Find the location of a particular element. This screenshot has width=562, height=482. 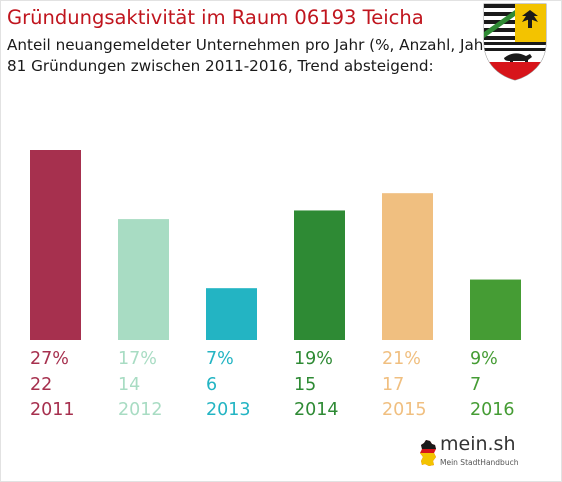

count-label-2011: 22 is located at coordinates (41, 385).